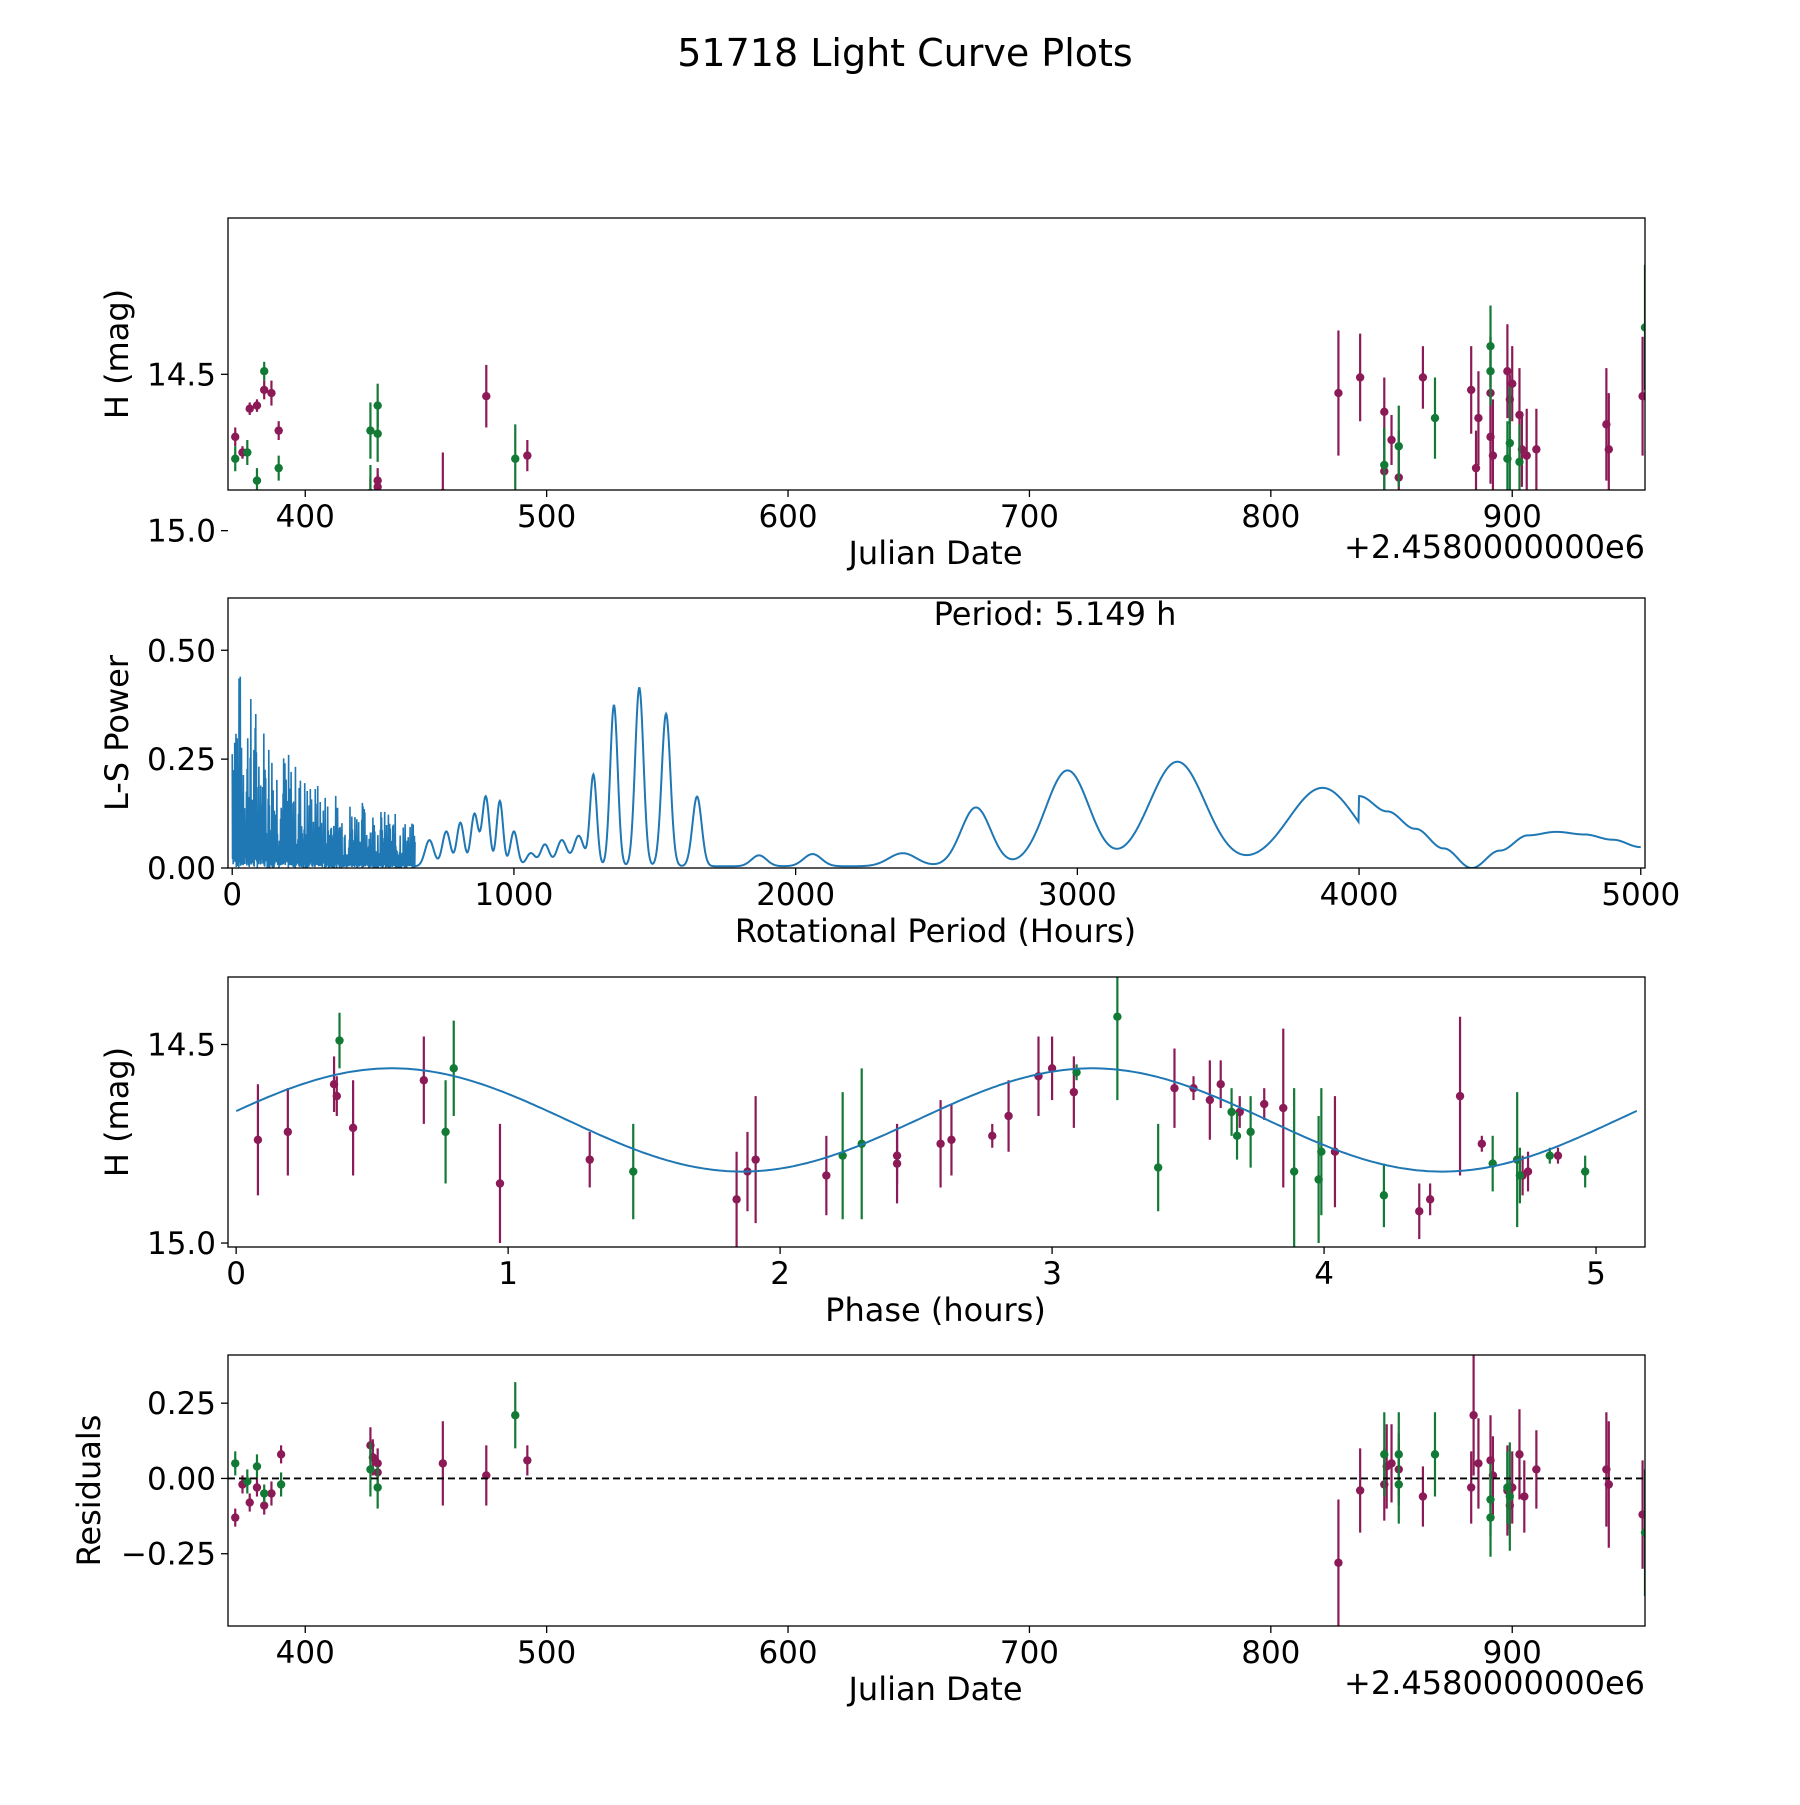 This screenshot has width=1800, height=1805. I want to click on x-tick-label: 900, so click(1512, 1653).